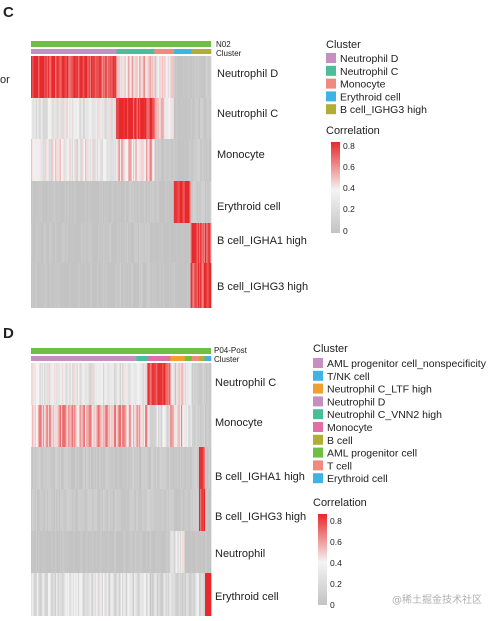 Image resolution: width=503 pixels, height=621 pixels. I want to click on panel-d-correlation-tick: 0, so click(332, 605).